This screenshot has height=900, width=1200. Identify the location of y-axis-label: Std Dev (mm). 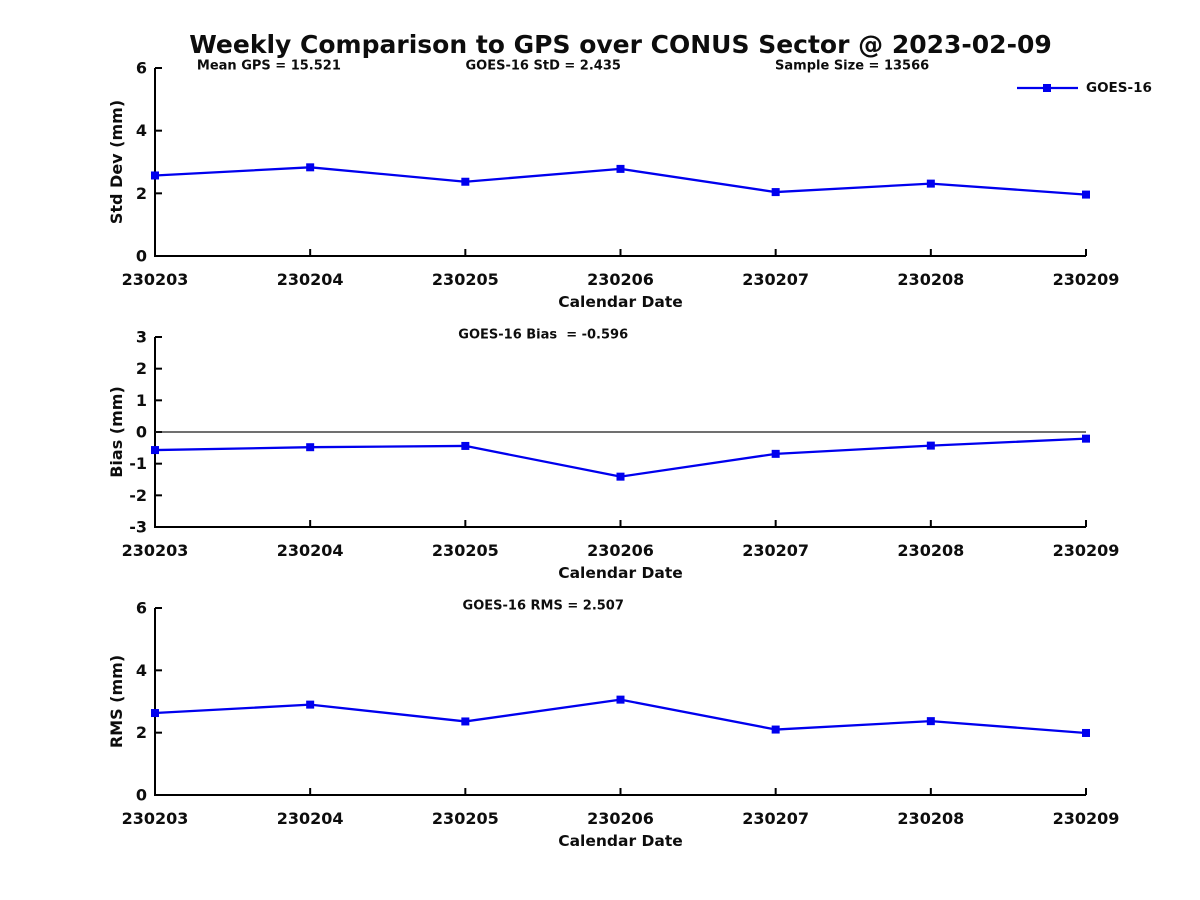
(116, 162).